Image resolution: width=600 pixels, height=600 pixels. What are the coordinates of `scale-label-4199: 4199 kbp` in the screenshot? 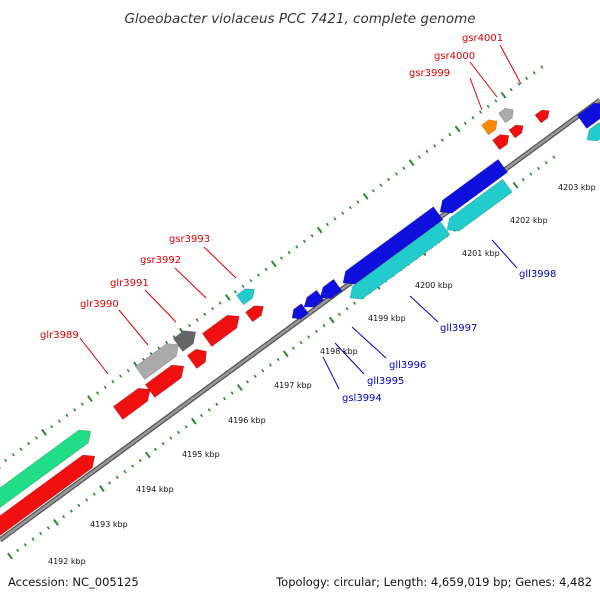 It's located at (387, 318).